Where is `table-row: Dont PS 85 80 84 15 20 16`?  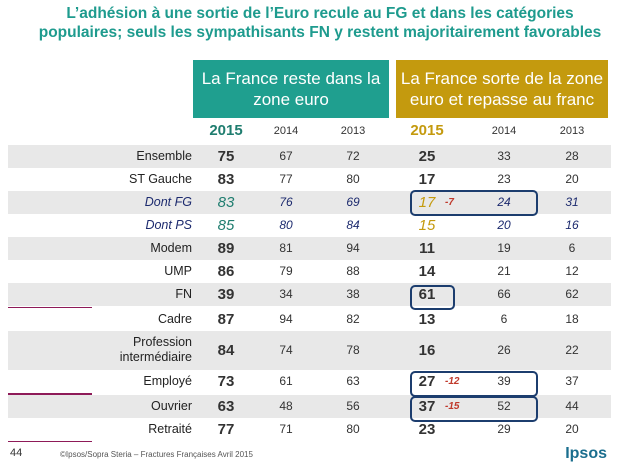 table-row: Dont PS 85 80 84 15 20 16 is located at coordinates (310, 225).